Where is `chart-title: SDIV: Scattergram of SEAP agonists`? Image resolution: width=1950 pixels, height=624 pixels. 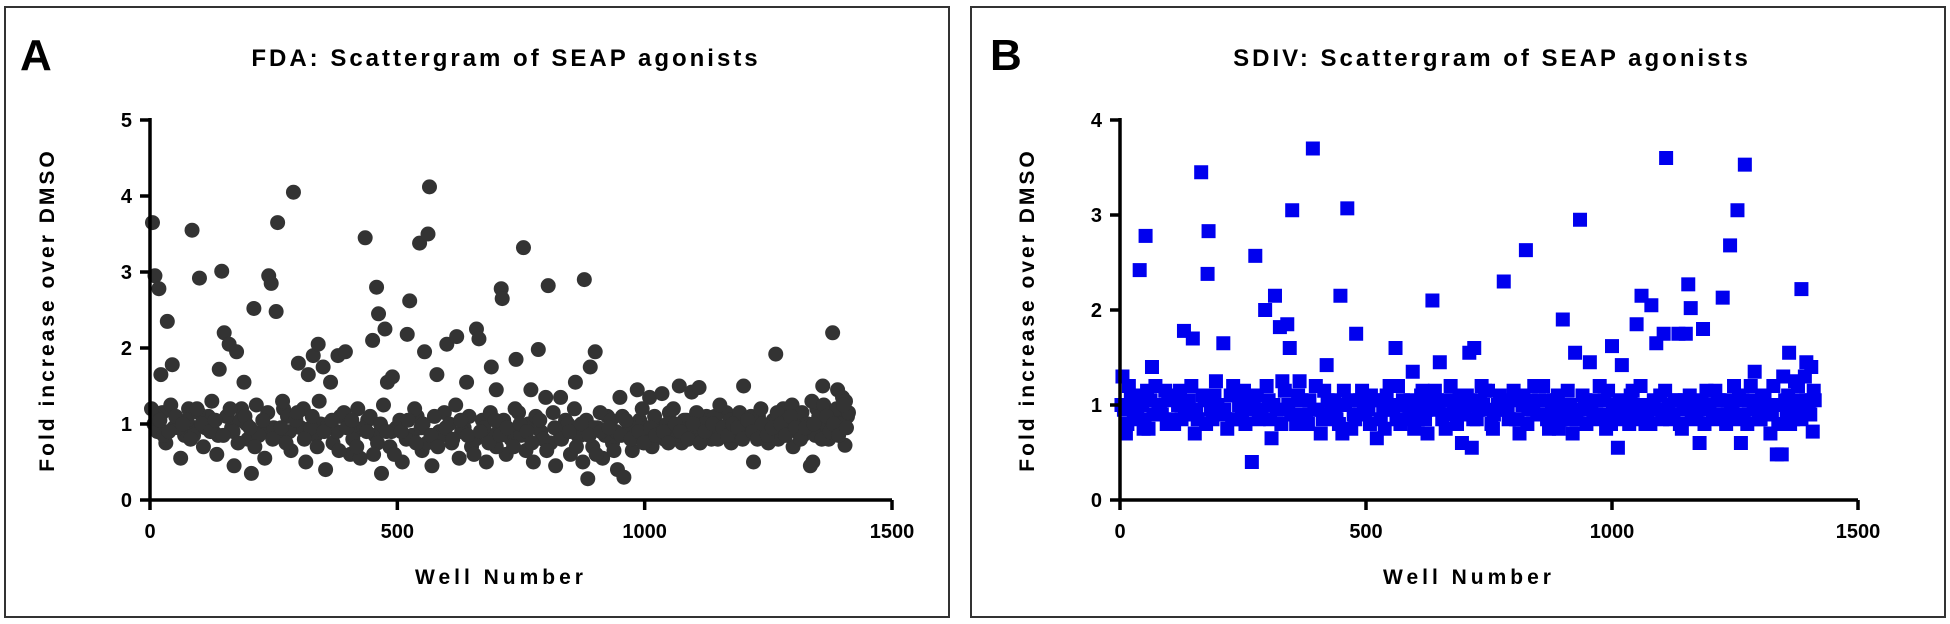
chart-title: SDIV: Scattergram of SEAP agonists is located at coordinates (1492, 58).